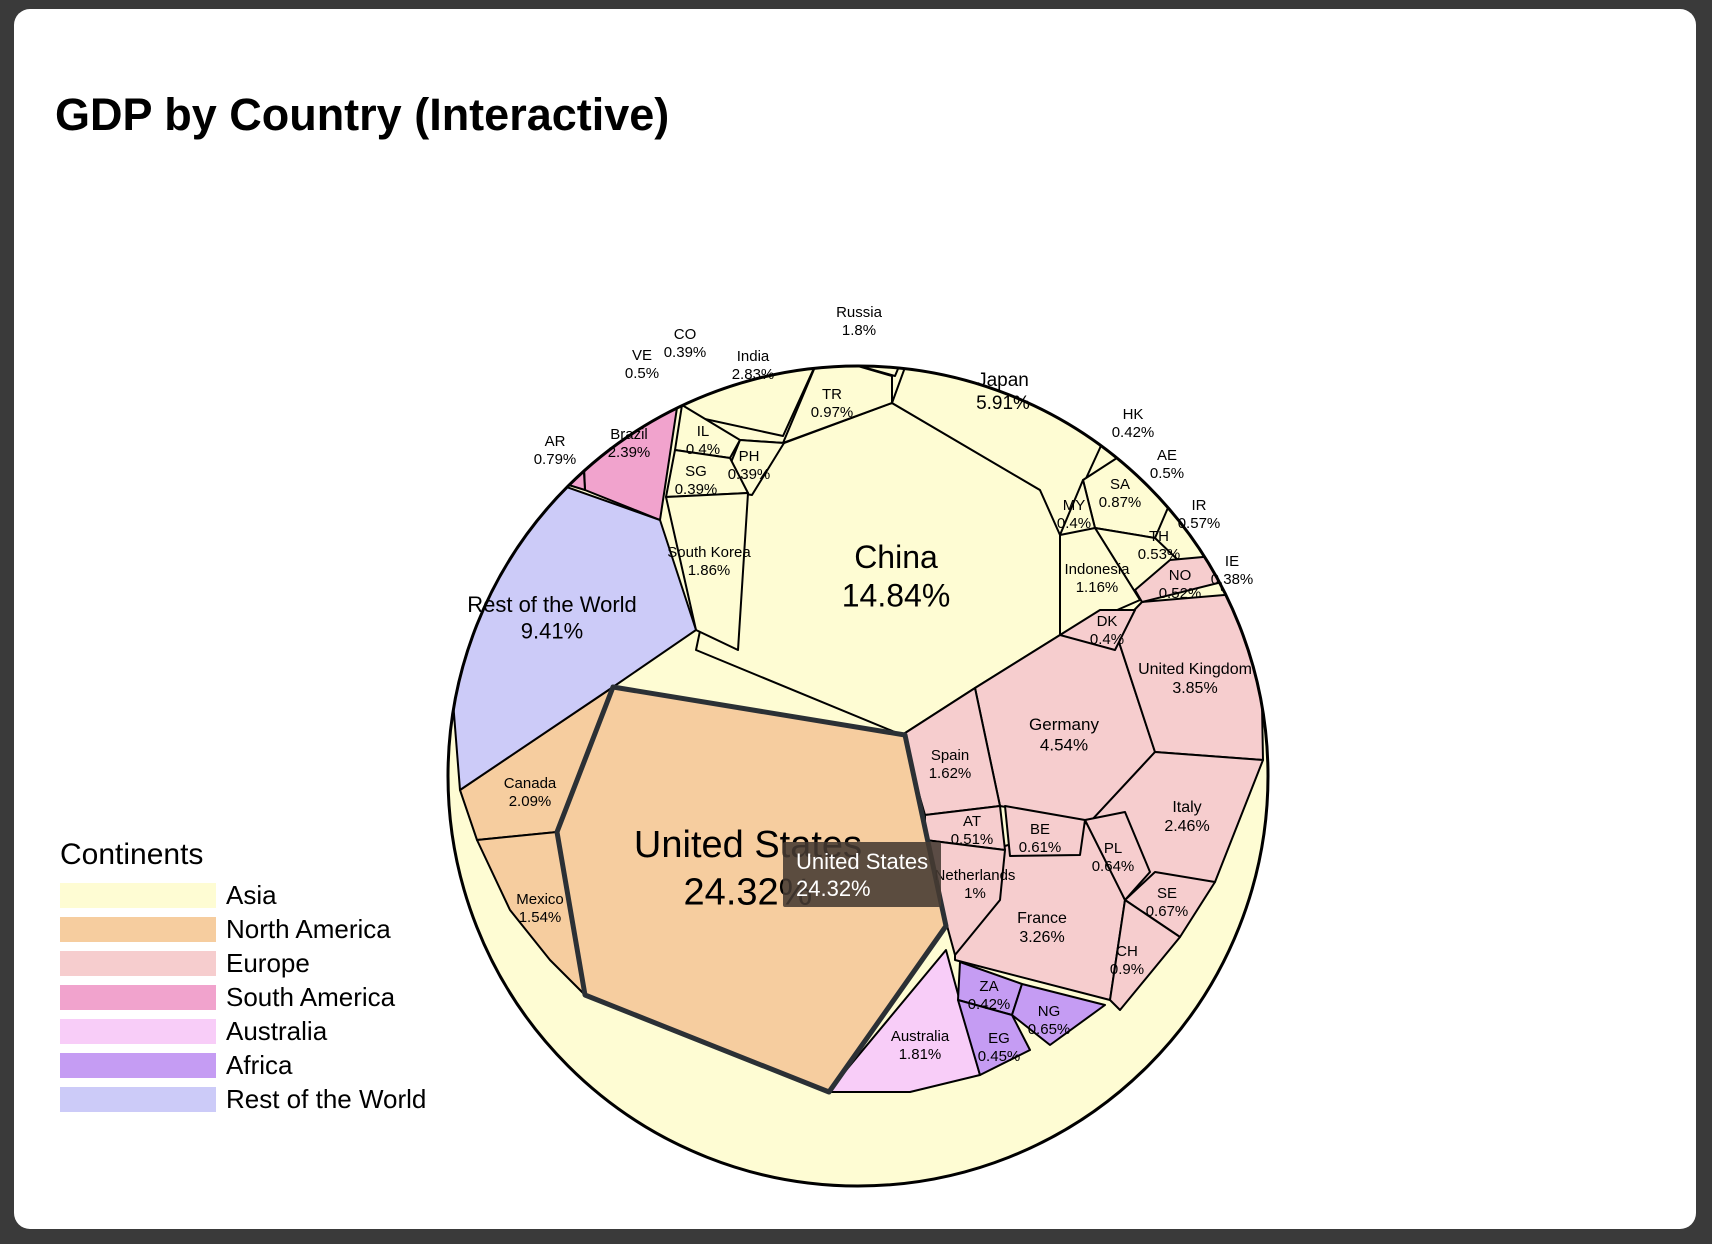 The width and height of the screenshot is (1712, 1244). What do you see at coordinates (555, 450) in the screenshot?
I see `cell-label-ar: AR 0.79%` at bounding box center [555, 450].